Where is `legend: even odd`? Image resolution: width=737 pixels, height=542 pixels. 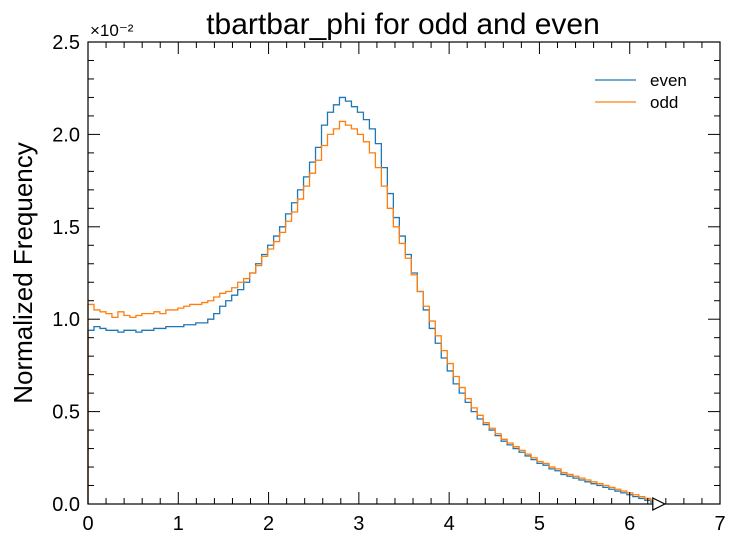 legend: even odd is located at coordinates (641, 91).